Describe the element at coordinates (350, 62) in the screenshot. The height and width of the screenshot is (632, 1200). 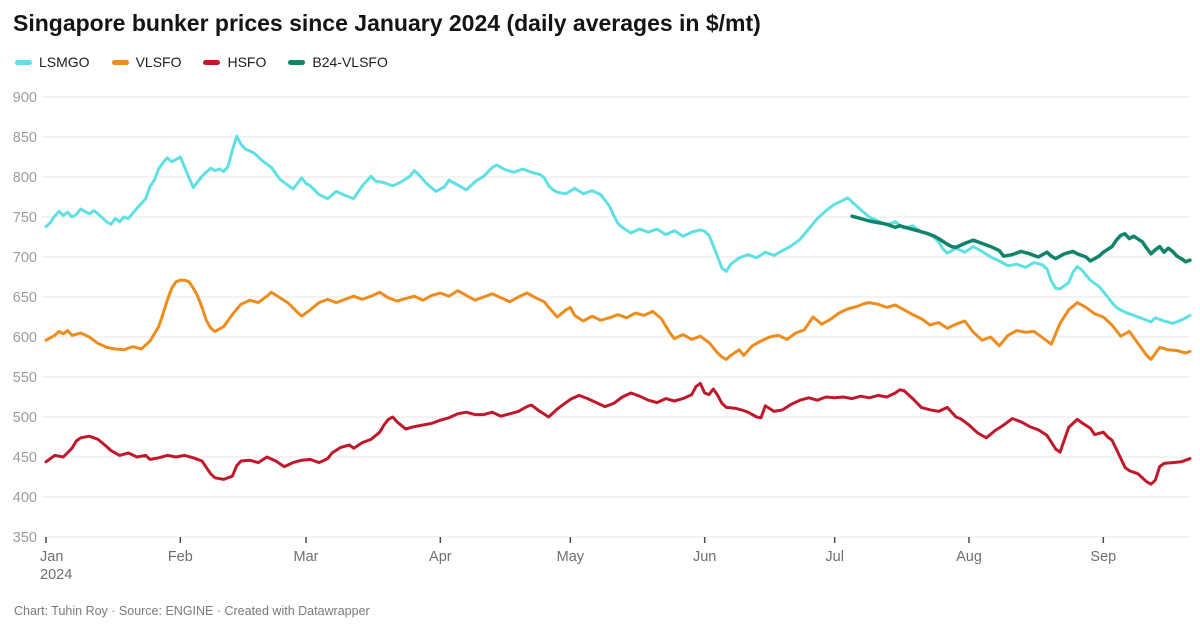
I see `legend-label: B24-VLSFO` at that location.